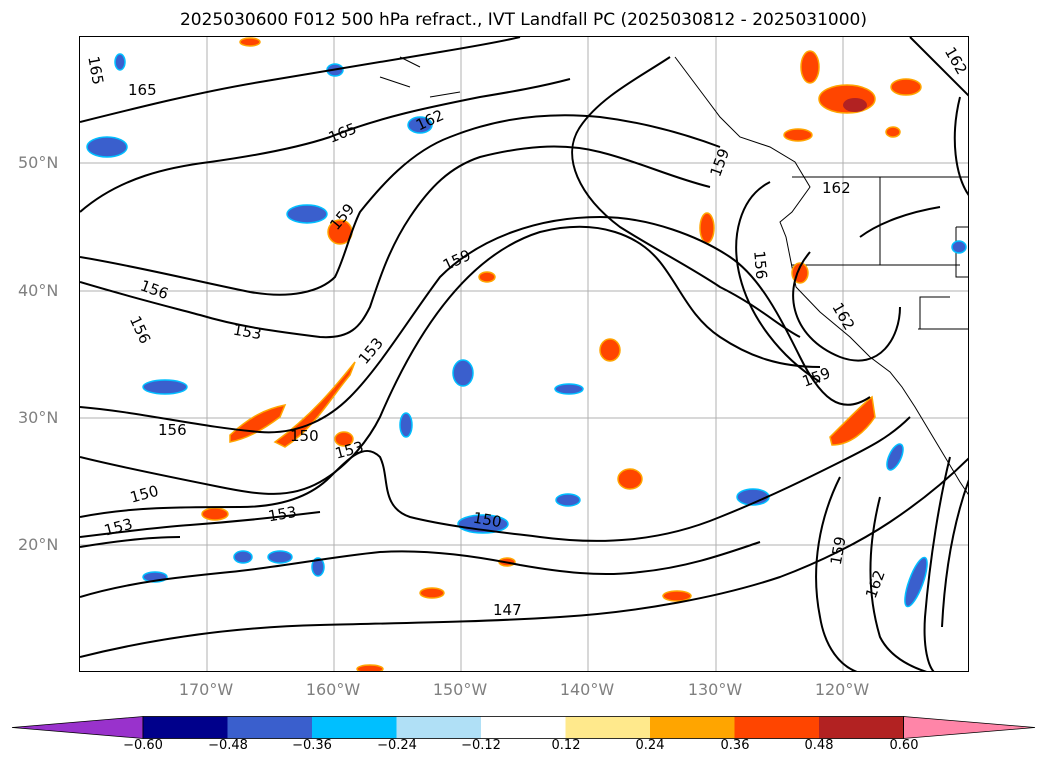 The height and width of the screenshot is (765, 1047). What do you see at coordinates (566, 745) in the screenshot?
I see `colorbar-tick: 0.12` at bounding box center [566, 745].